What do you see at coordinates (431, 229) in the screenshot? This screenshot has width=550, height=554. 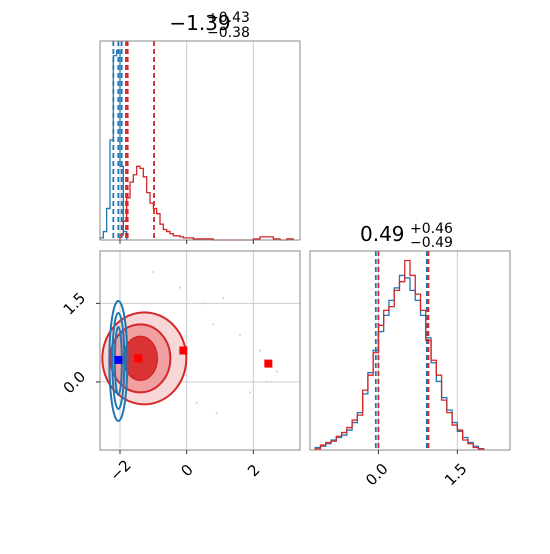 I see `title-param2-upper: +0.46` at bounding box center [431, 229].